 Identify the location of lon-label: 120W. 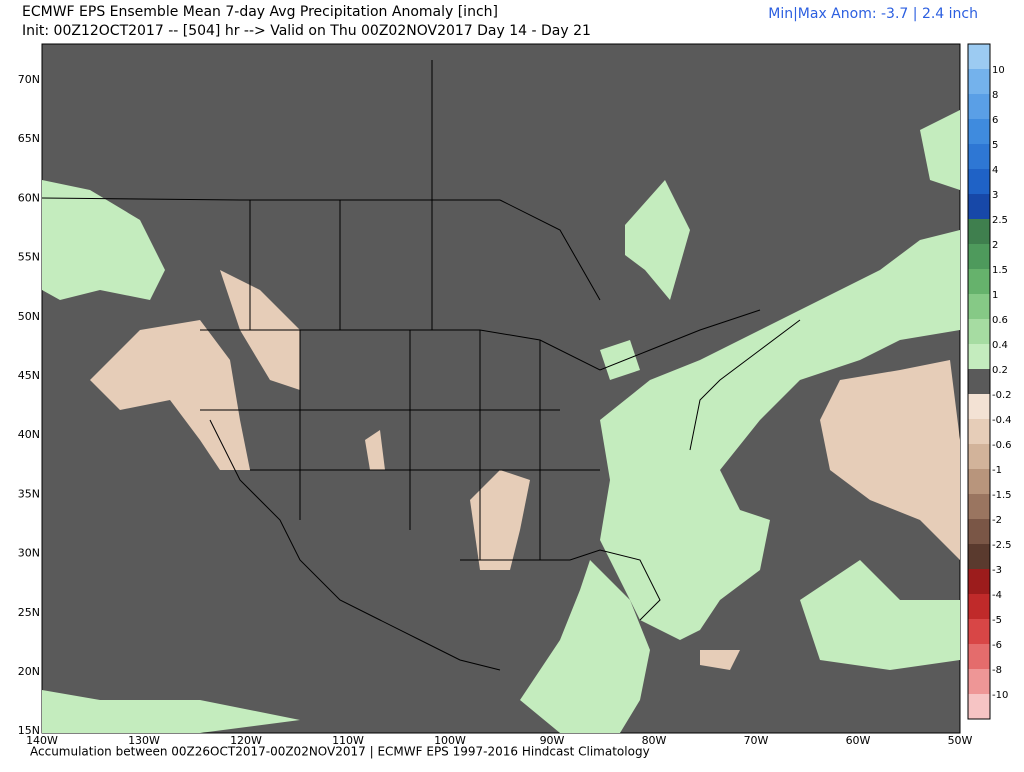
(246, 740).